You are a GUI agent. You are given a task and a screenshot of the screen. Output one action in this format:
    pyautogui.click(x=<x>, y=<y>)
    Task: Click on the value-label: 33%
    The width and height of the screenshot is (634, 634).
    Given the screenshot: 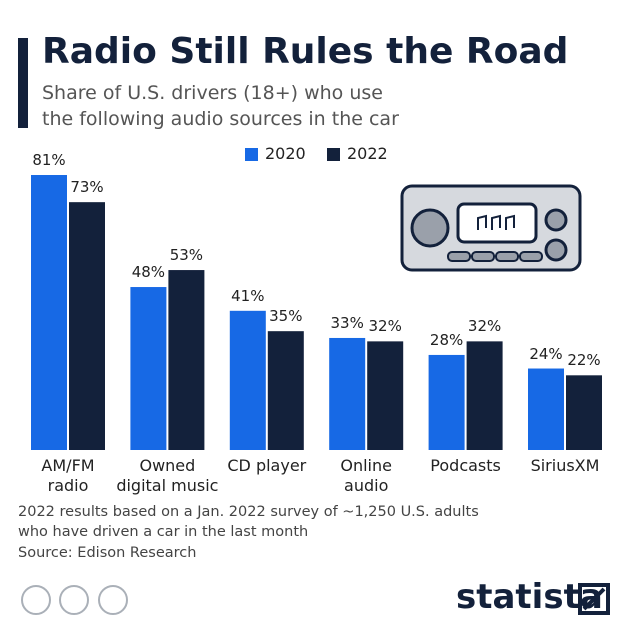 What is the action you would take?
    pyautogui.click(x=347, y=322)
    